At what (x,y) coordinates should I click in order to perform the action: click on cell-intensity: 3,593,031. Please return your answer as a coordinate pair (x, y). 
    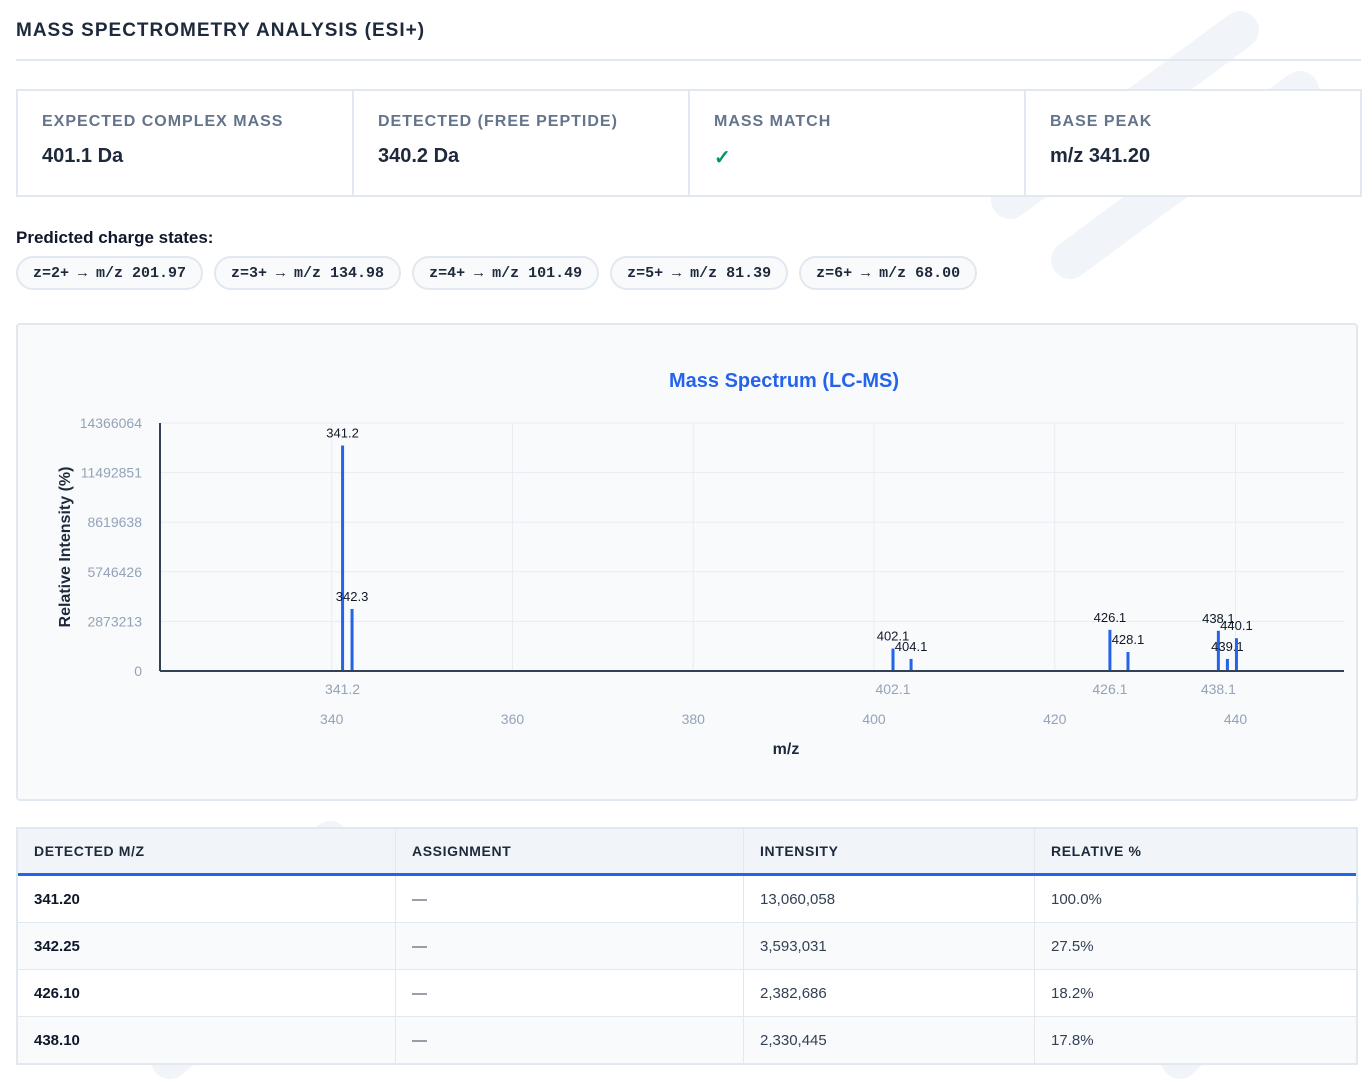
    Looking at the image, I should click on (889, 946).